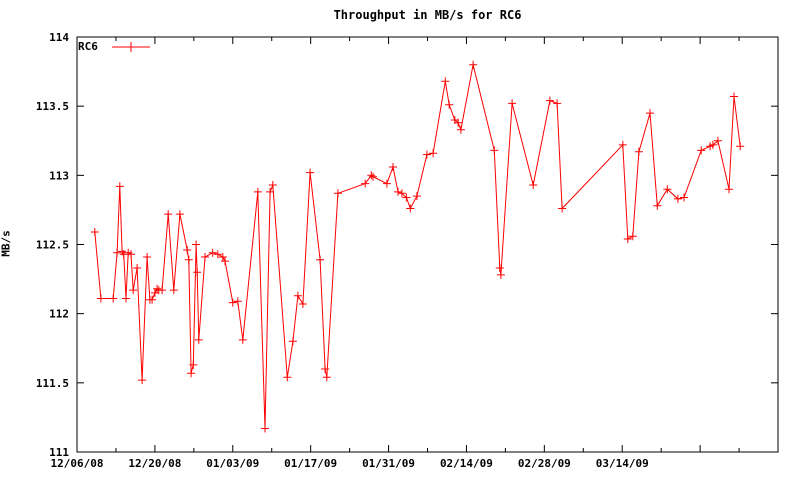 The image size is (800, 480). What do you see at coordinates (388, 463) in the screenshot?
I see `x-tick-label: 01/31/09` at bounding box center [388, 463].